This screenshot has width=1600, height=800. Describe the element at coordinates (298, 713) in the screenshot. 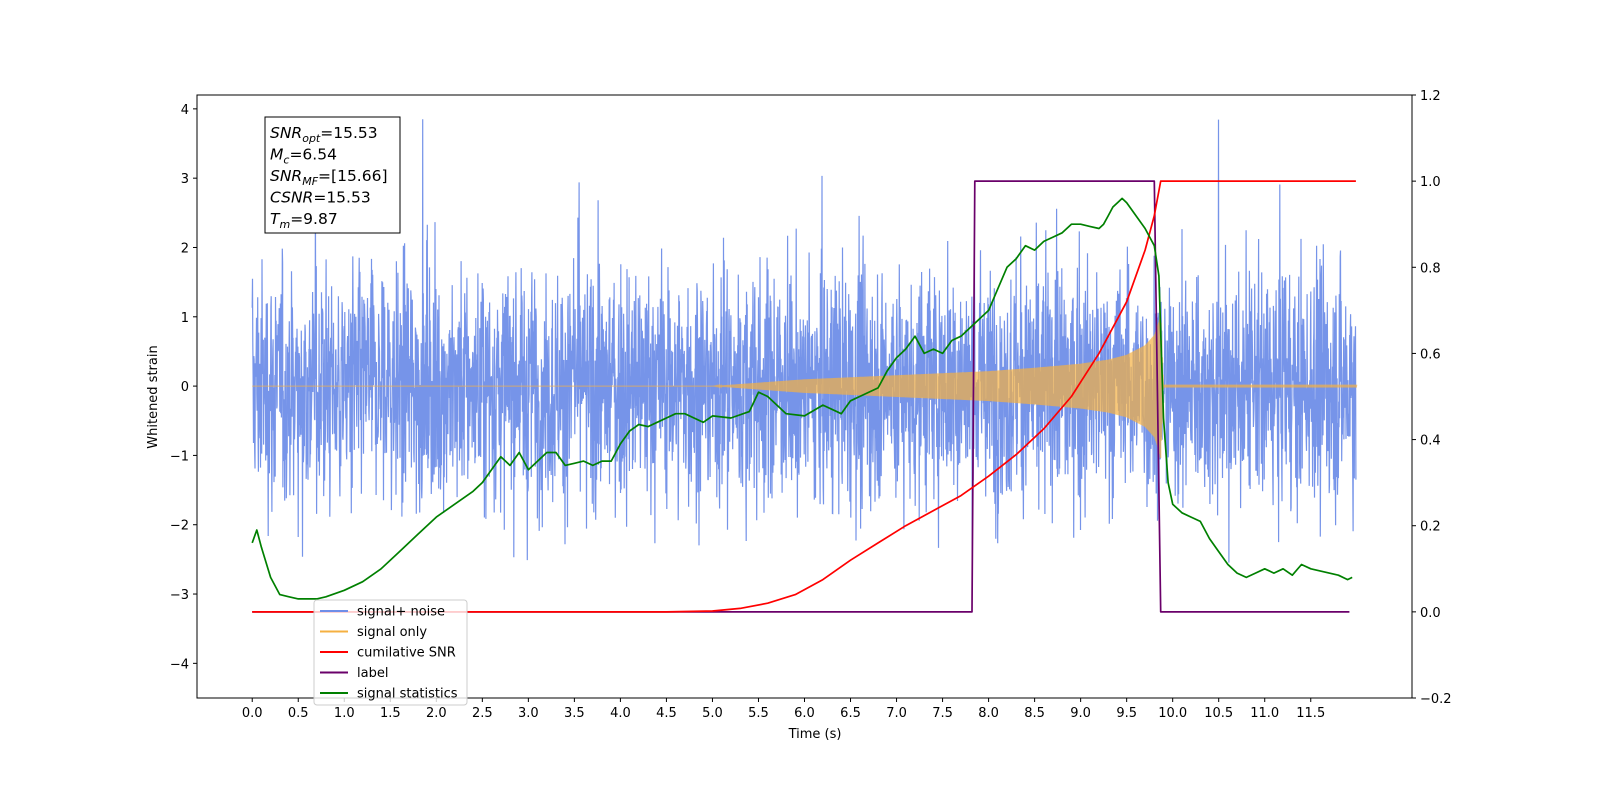

I see `x-tick-label: 0.5` at that location.